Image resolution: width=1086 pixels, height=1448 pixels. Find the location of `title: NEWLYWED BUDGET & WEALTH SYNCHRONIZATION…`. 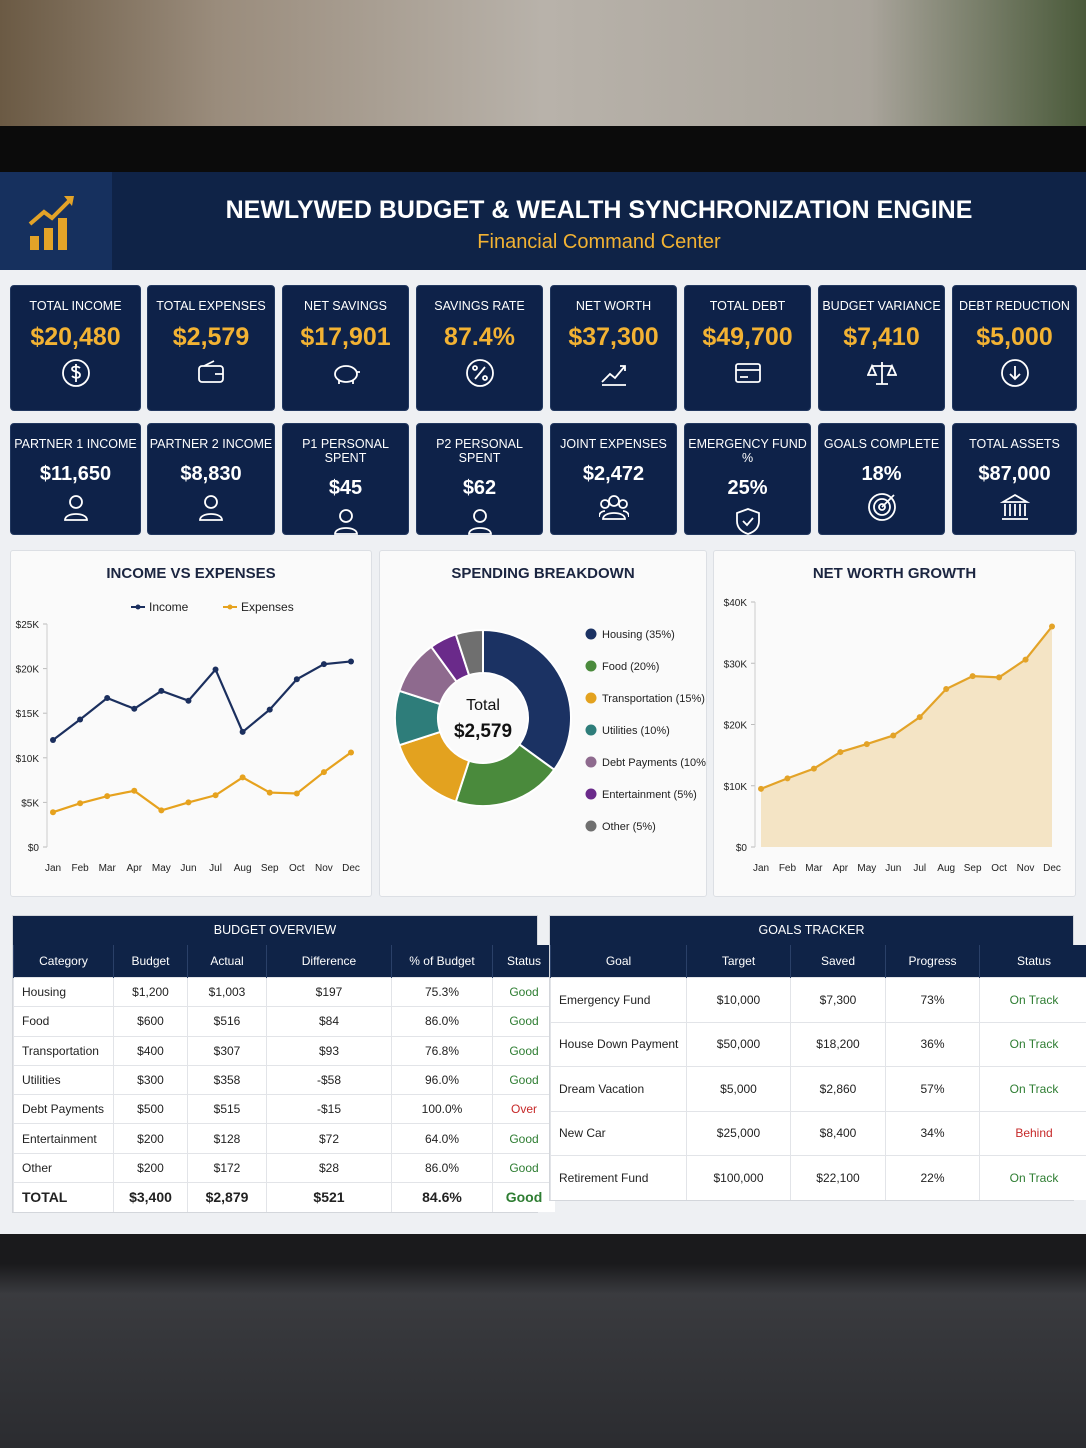

title: NEWLYWED BUDGET & WEALTH SYNCHRONIZATION… is located at coordinates (599, 210).